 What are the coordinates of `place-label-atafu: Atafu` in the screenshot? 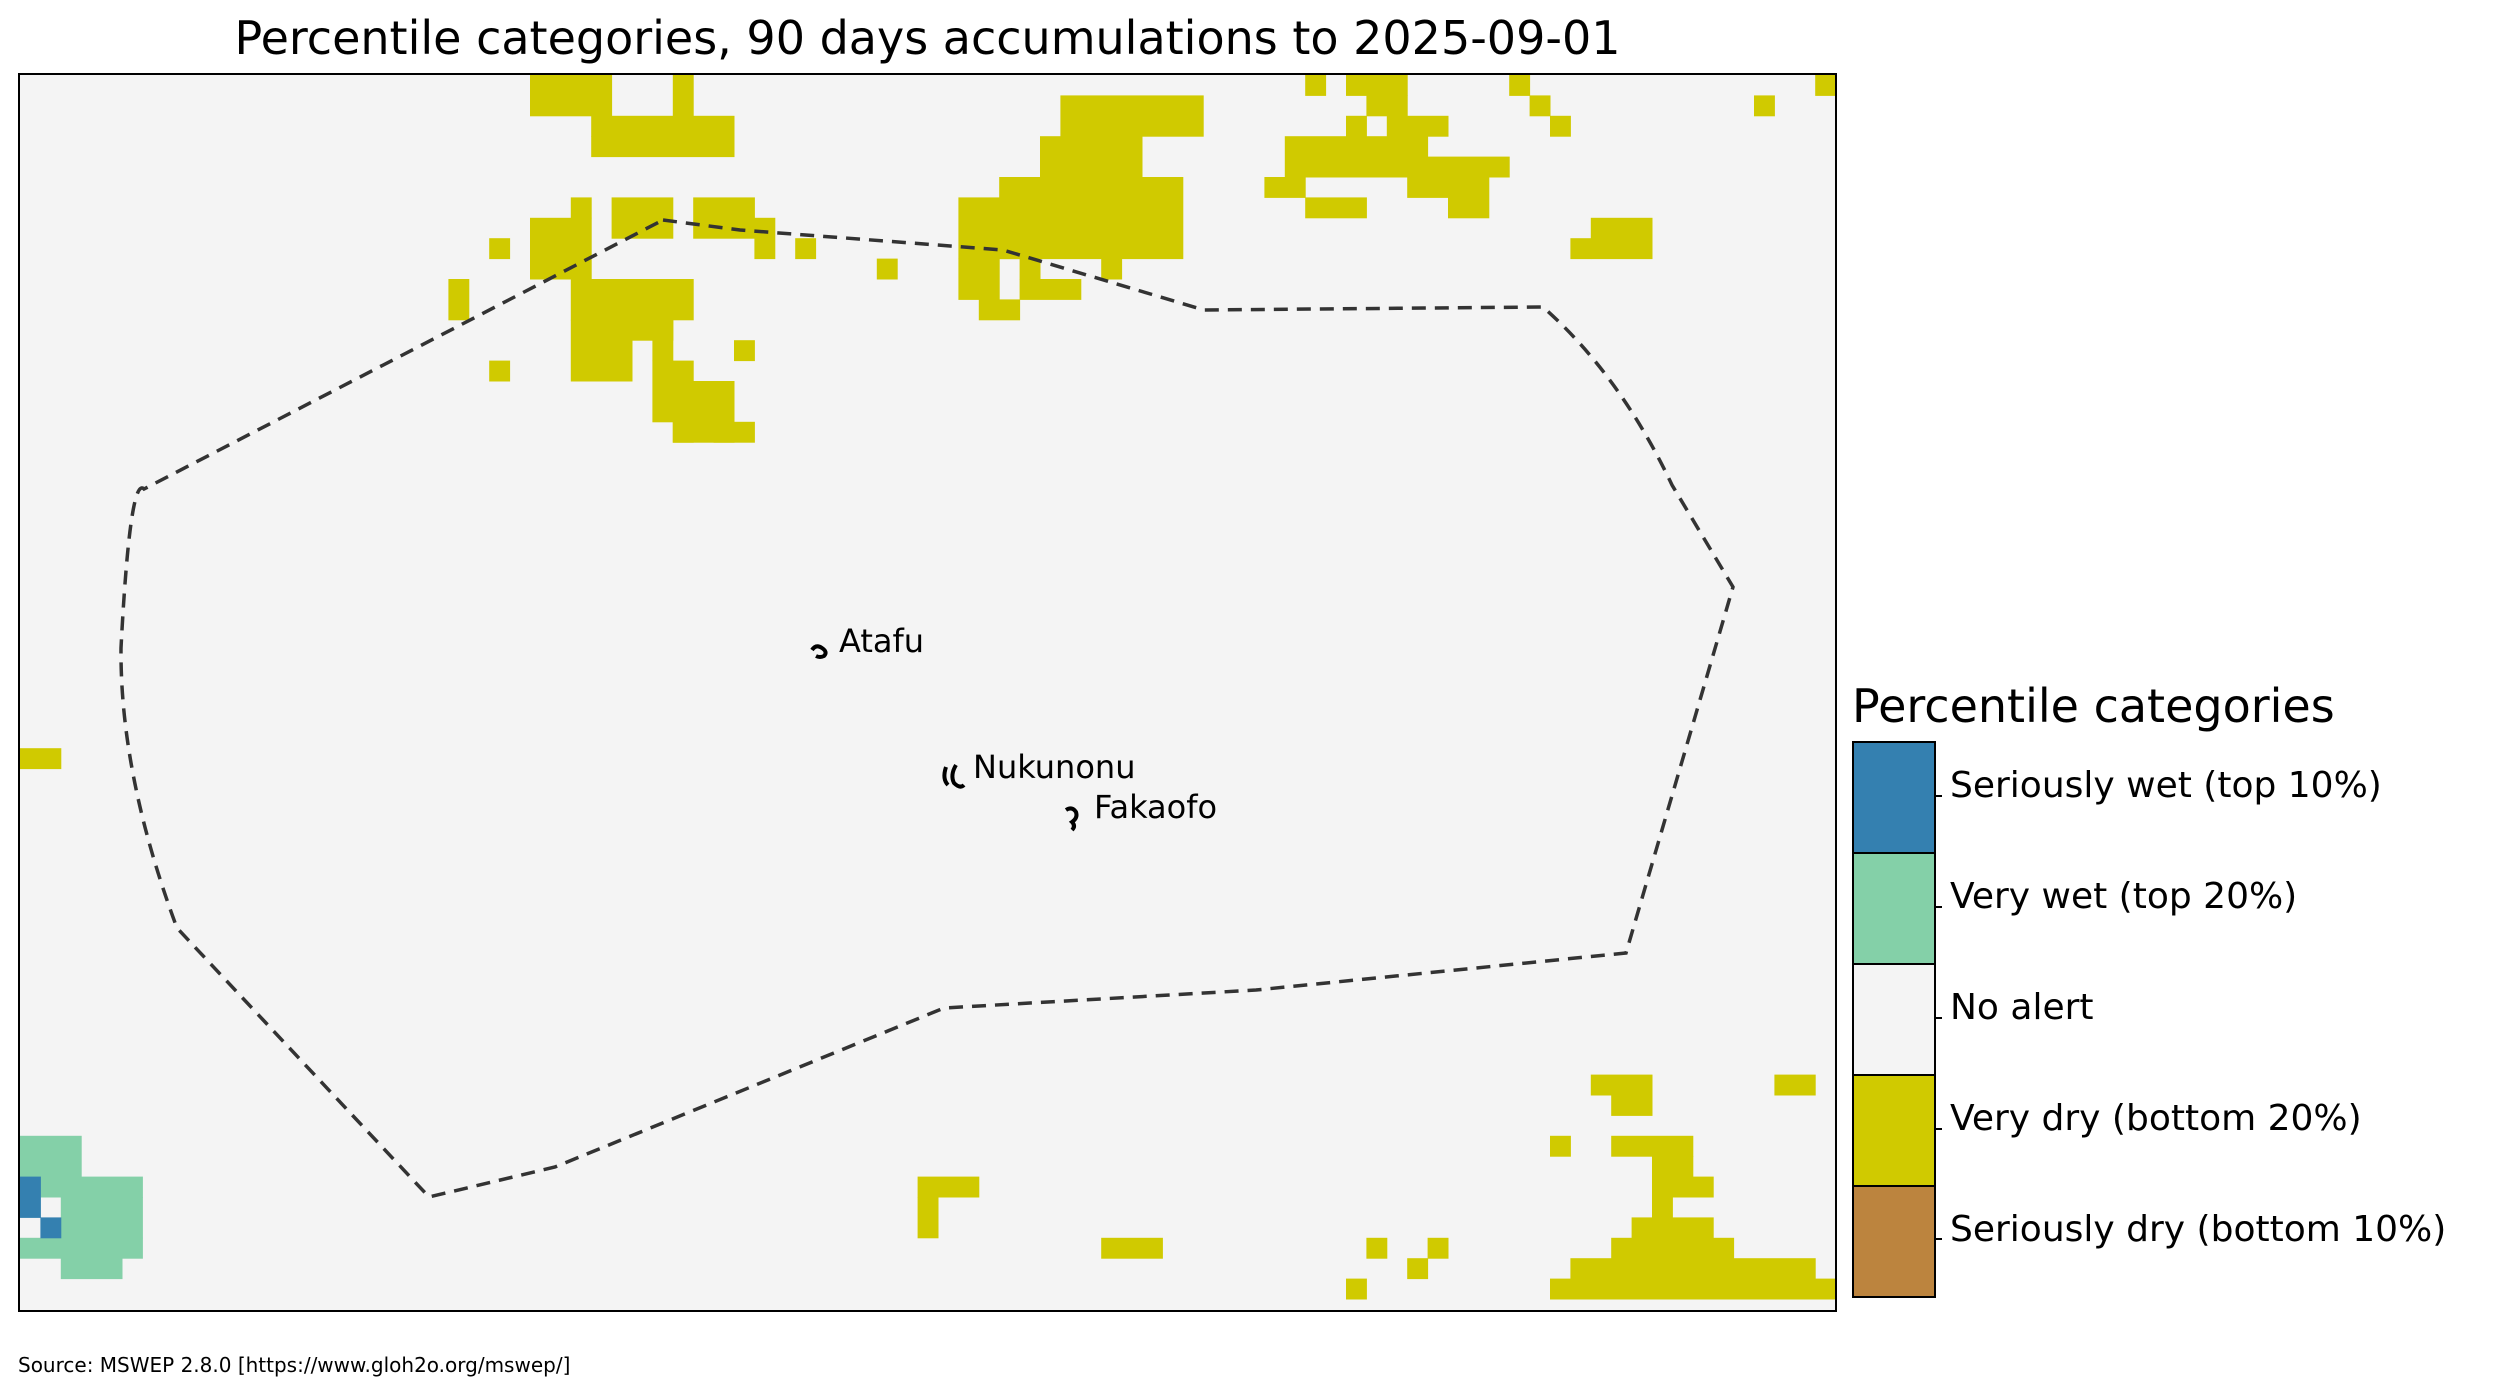 It's located at (881, 641).